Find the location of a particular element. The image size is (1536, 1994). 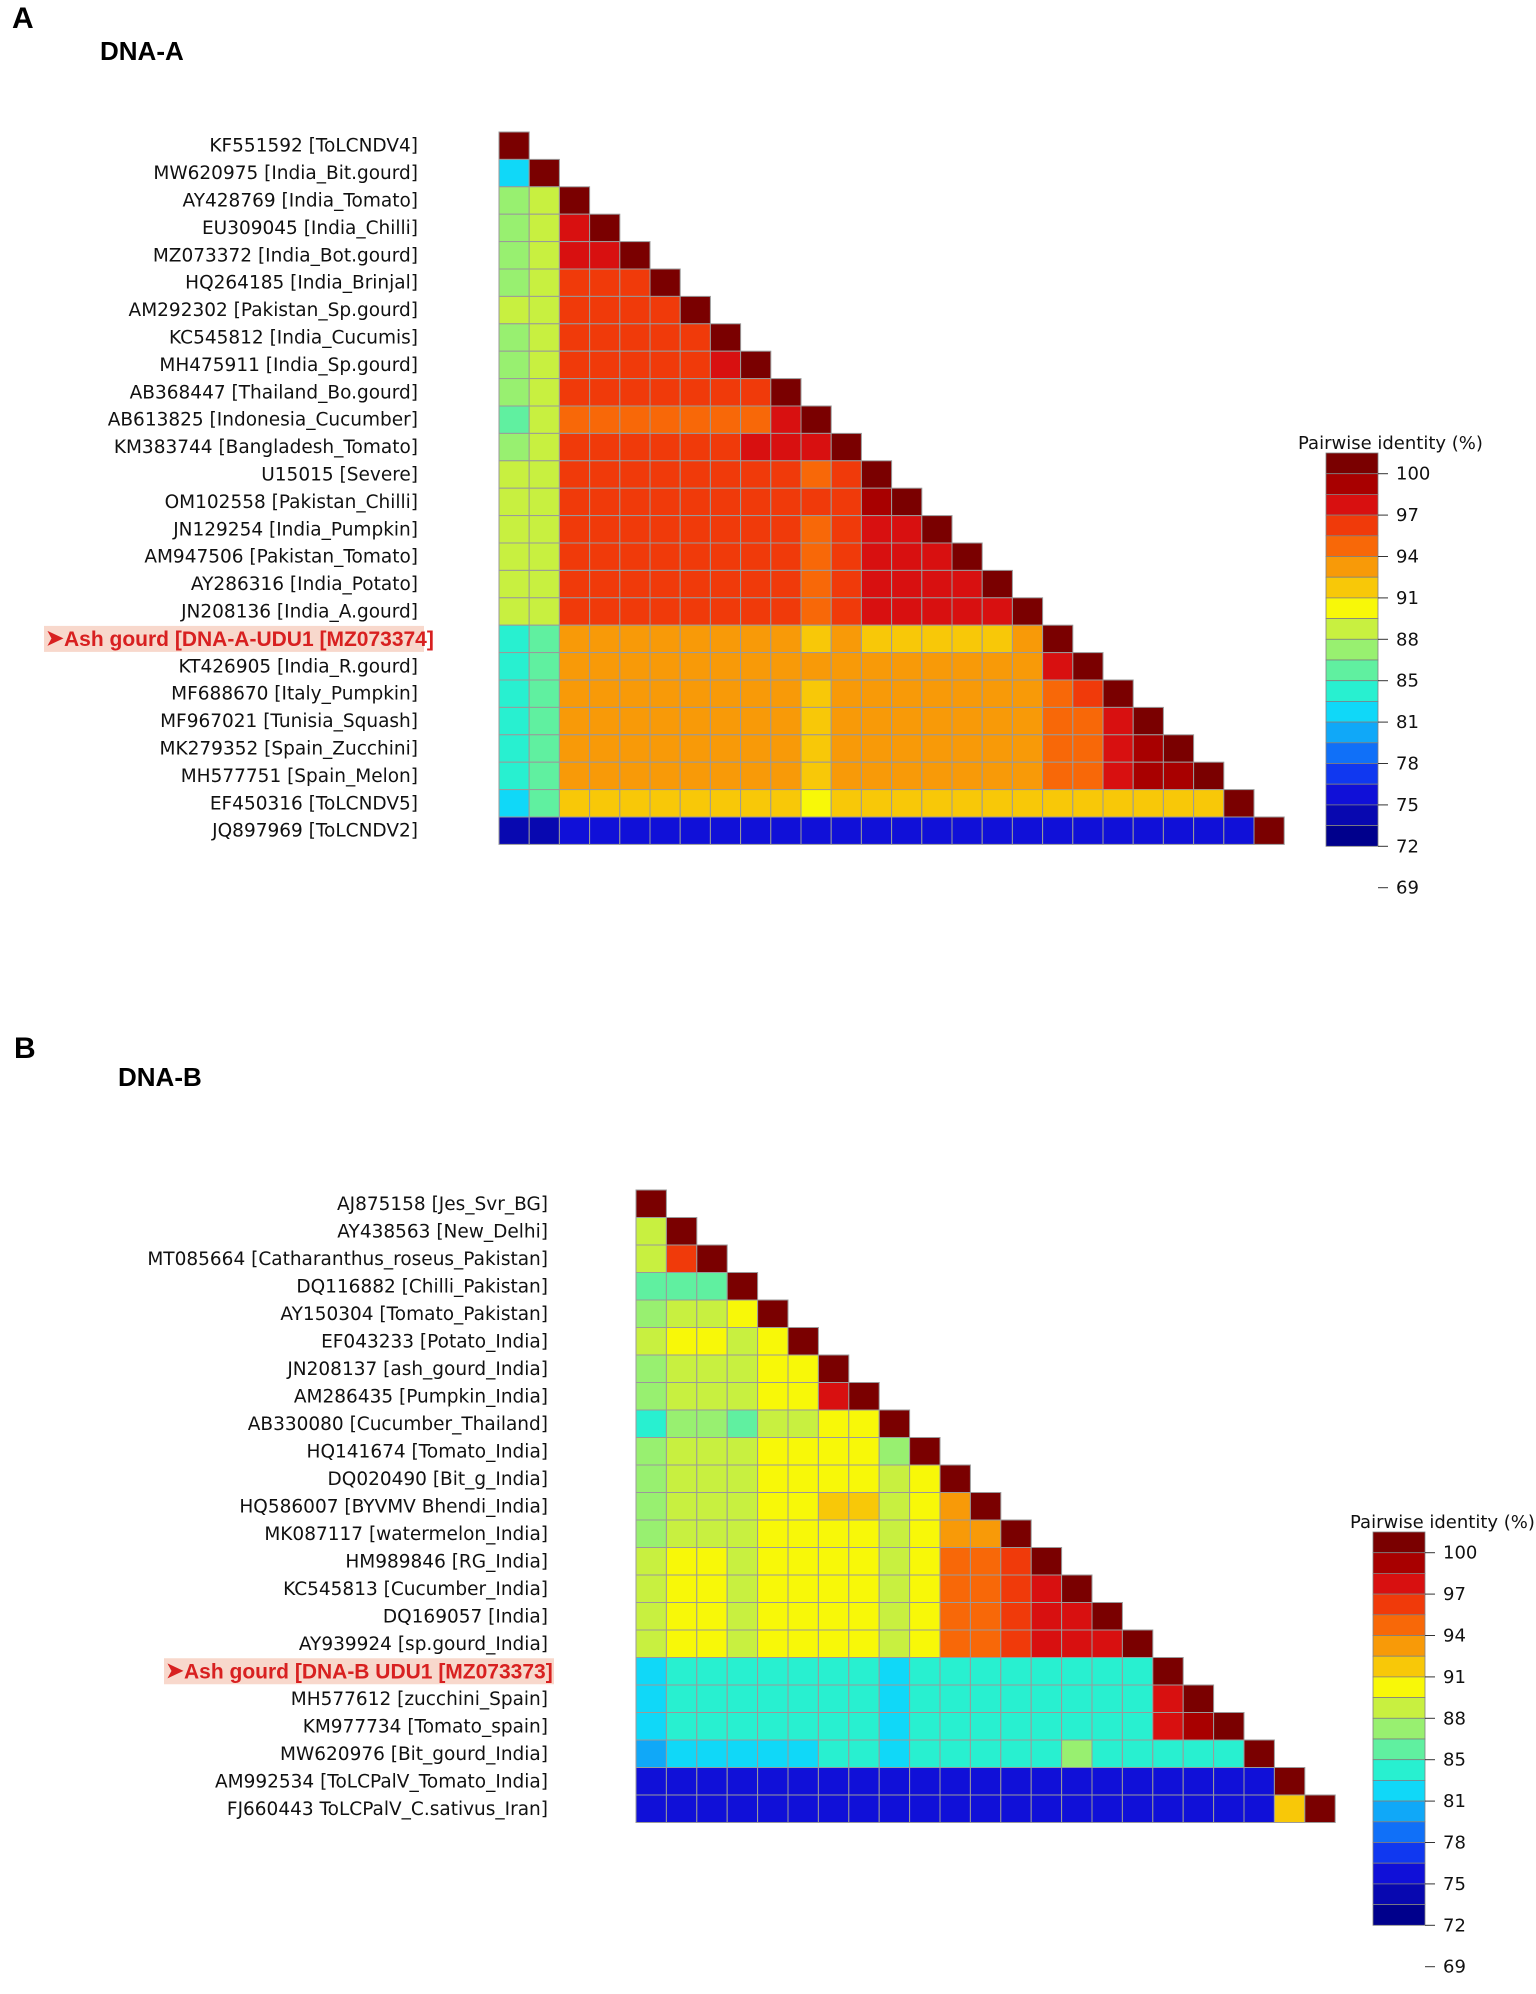

colorbar-tick-label: 72 is located at coordinates (1407, 846).